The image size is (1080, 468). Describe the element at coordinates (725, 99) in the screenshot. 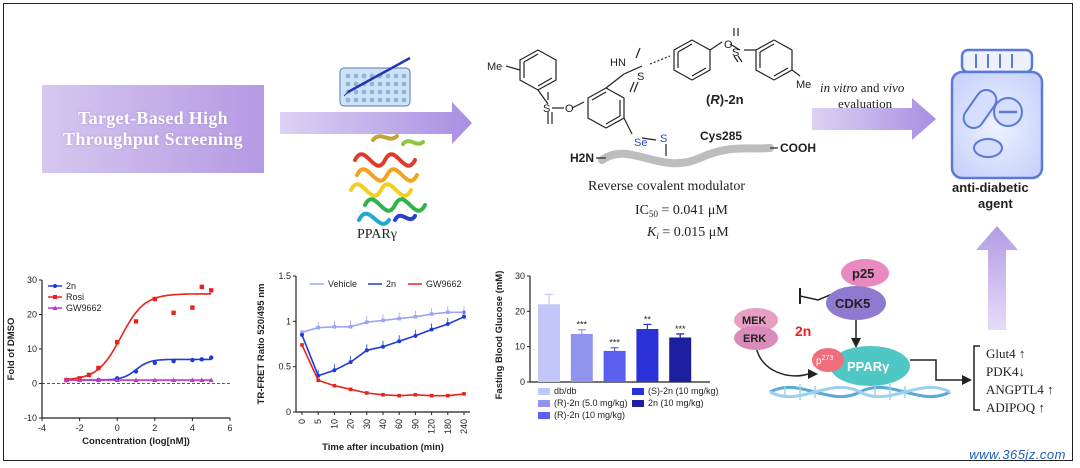

I see `compound-name: (R)-2n` at that location.